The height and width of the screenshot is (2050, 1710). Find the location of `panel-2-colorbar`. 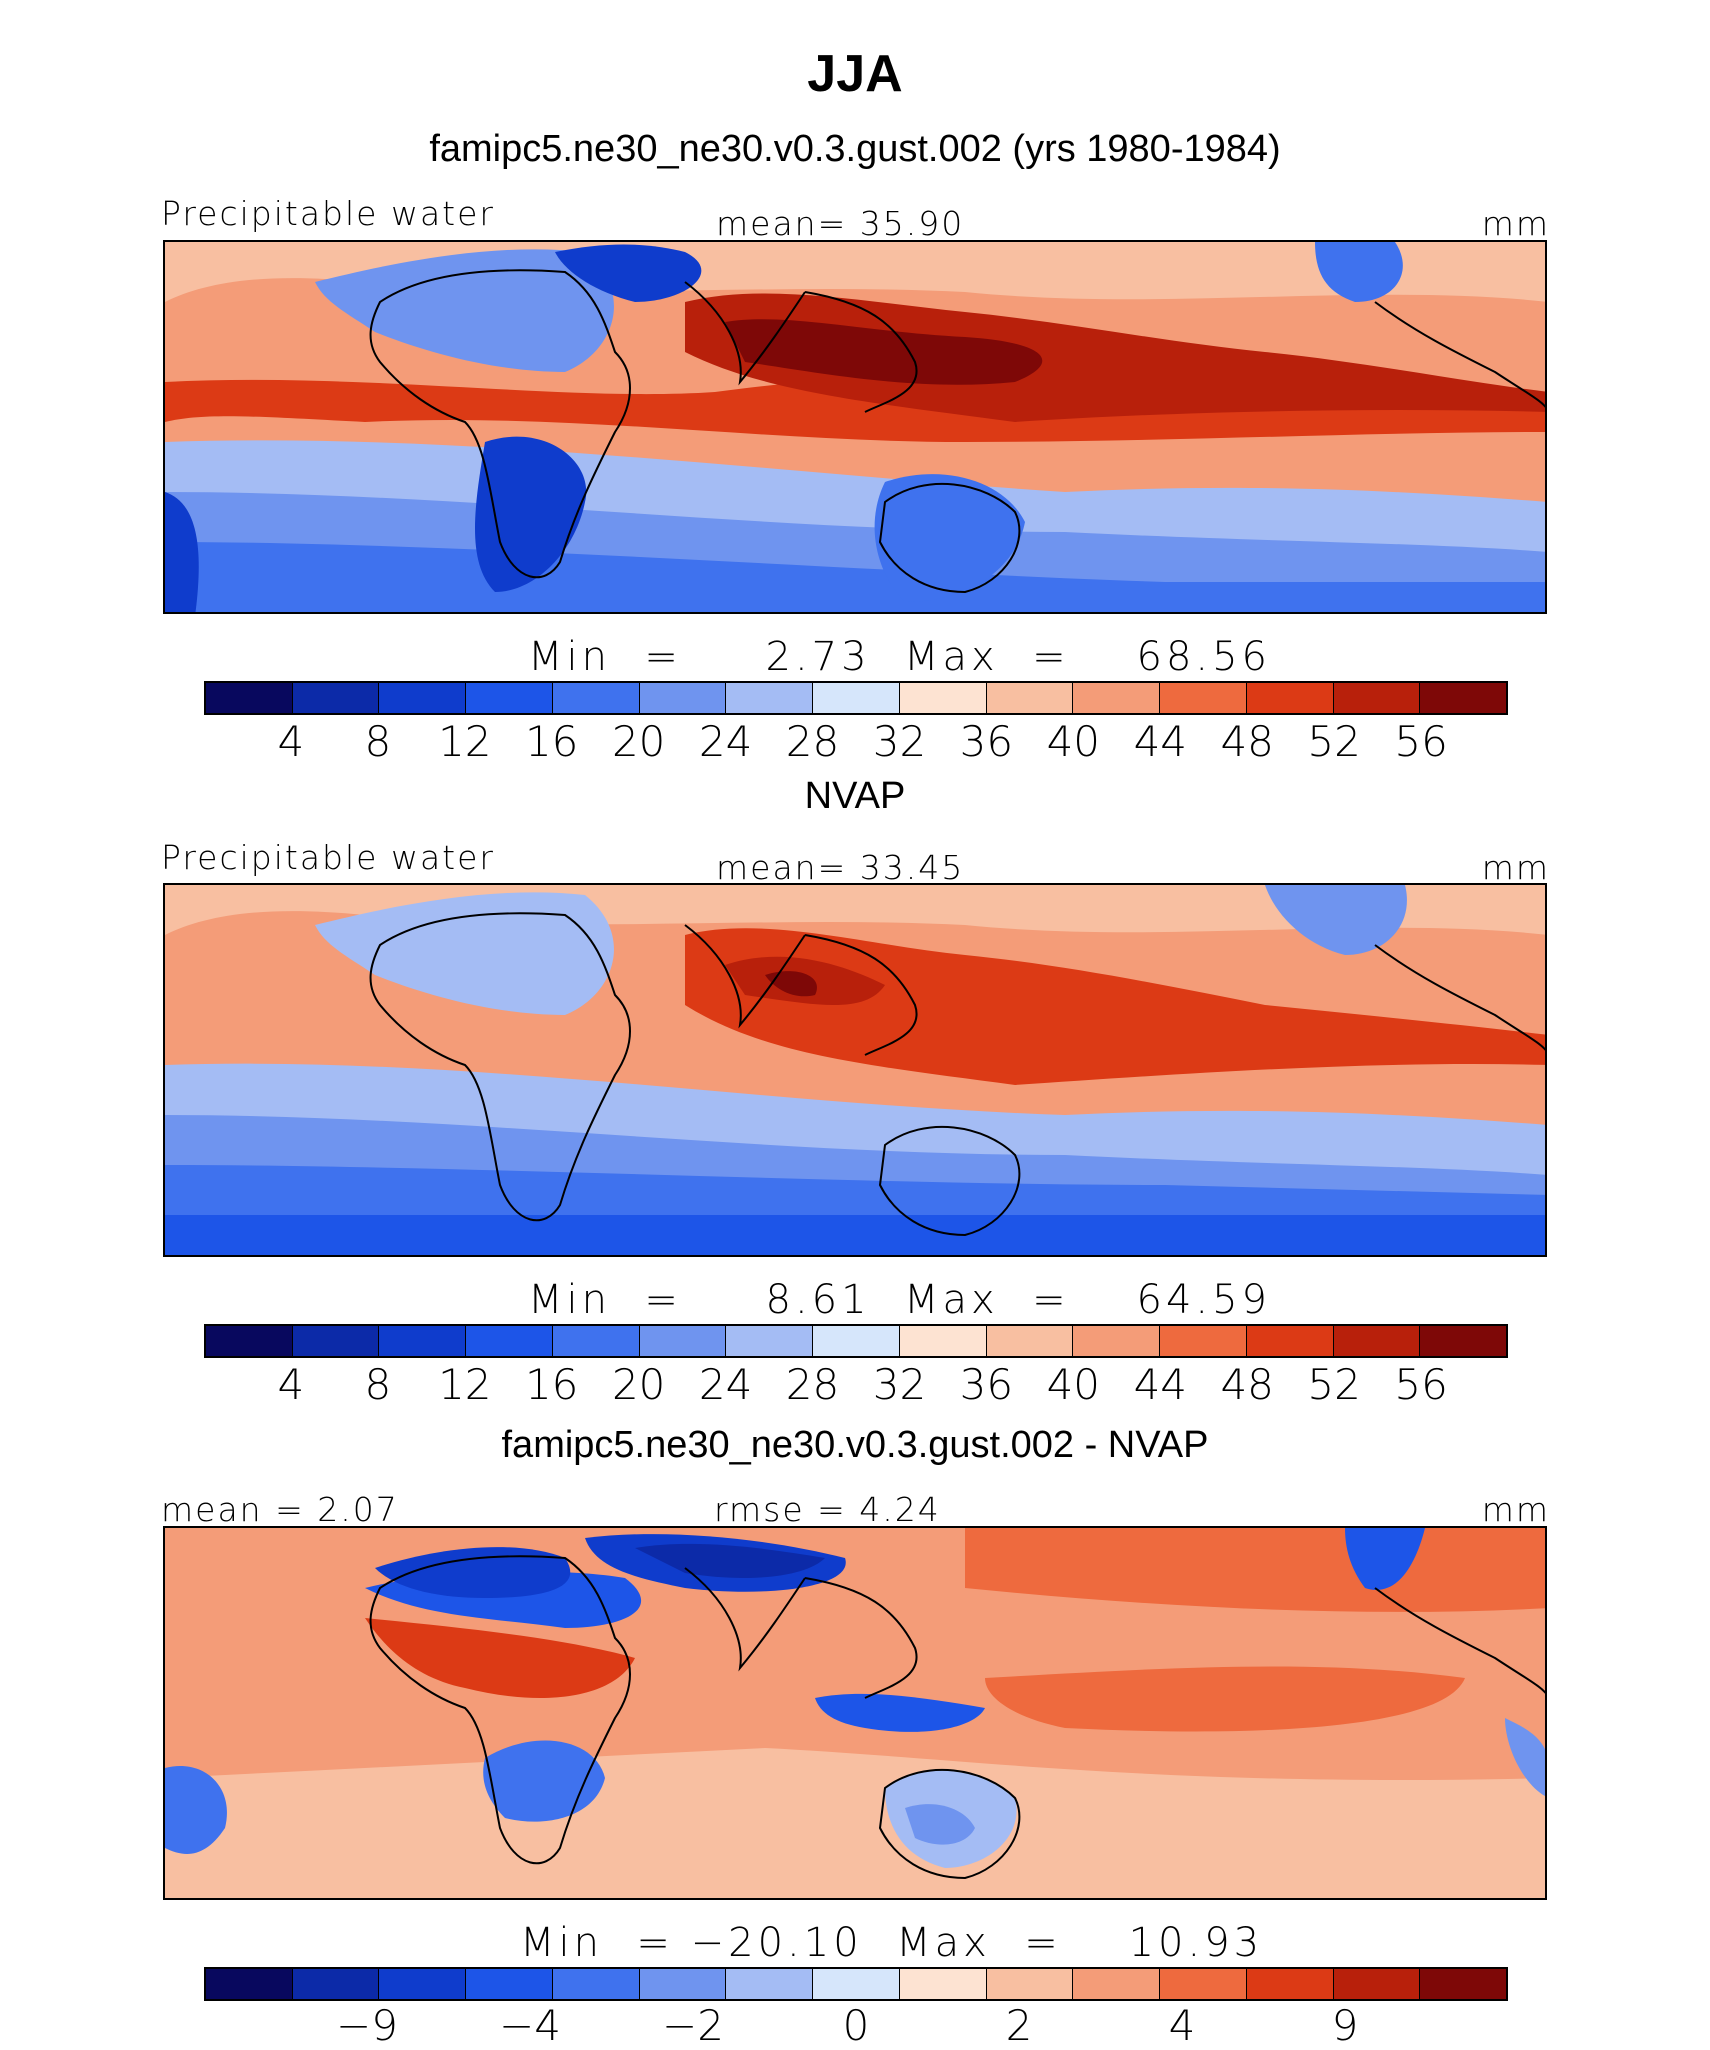

panel-2-colorbar is located at coordinates (856, 1341).